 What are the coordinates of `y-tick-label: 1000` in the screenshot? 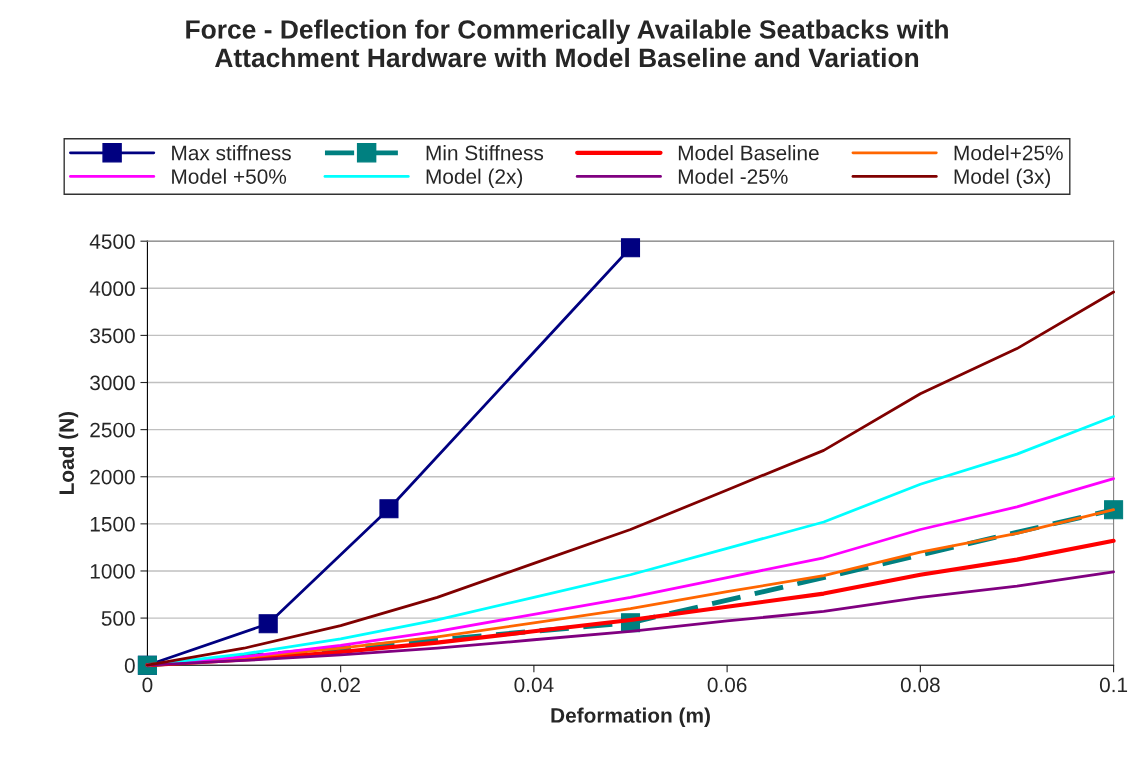 It's located at (112, 571).